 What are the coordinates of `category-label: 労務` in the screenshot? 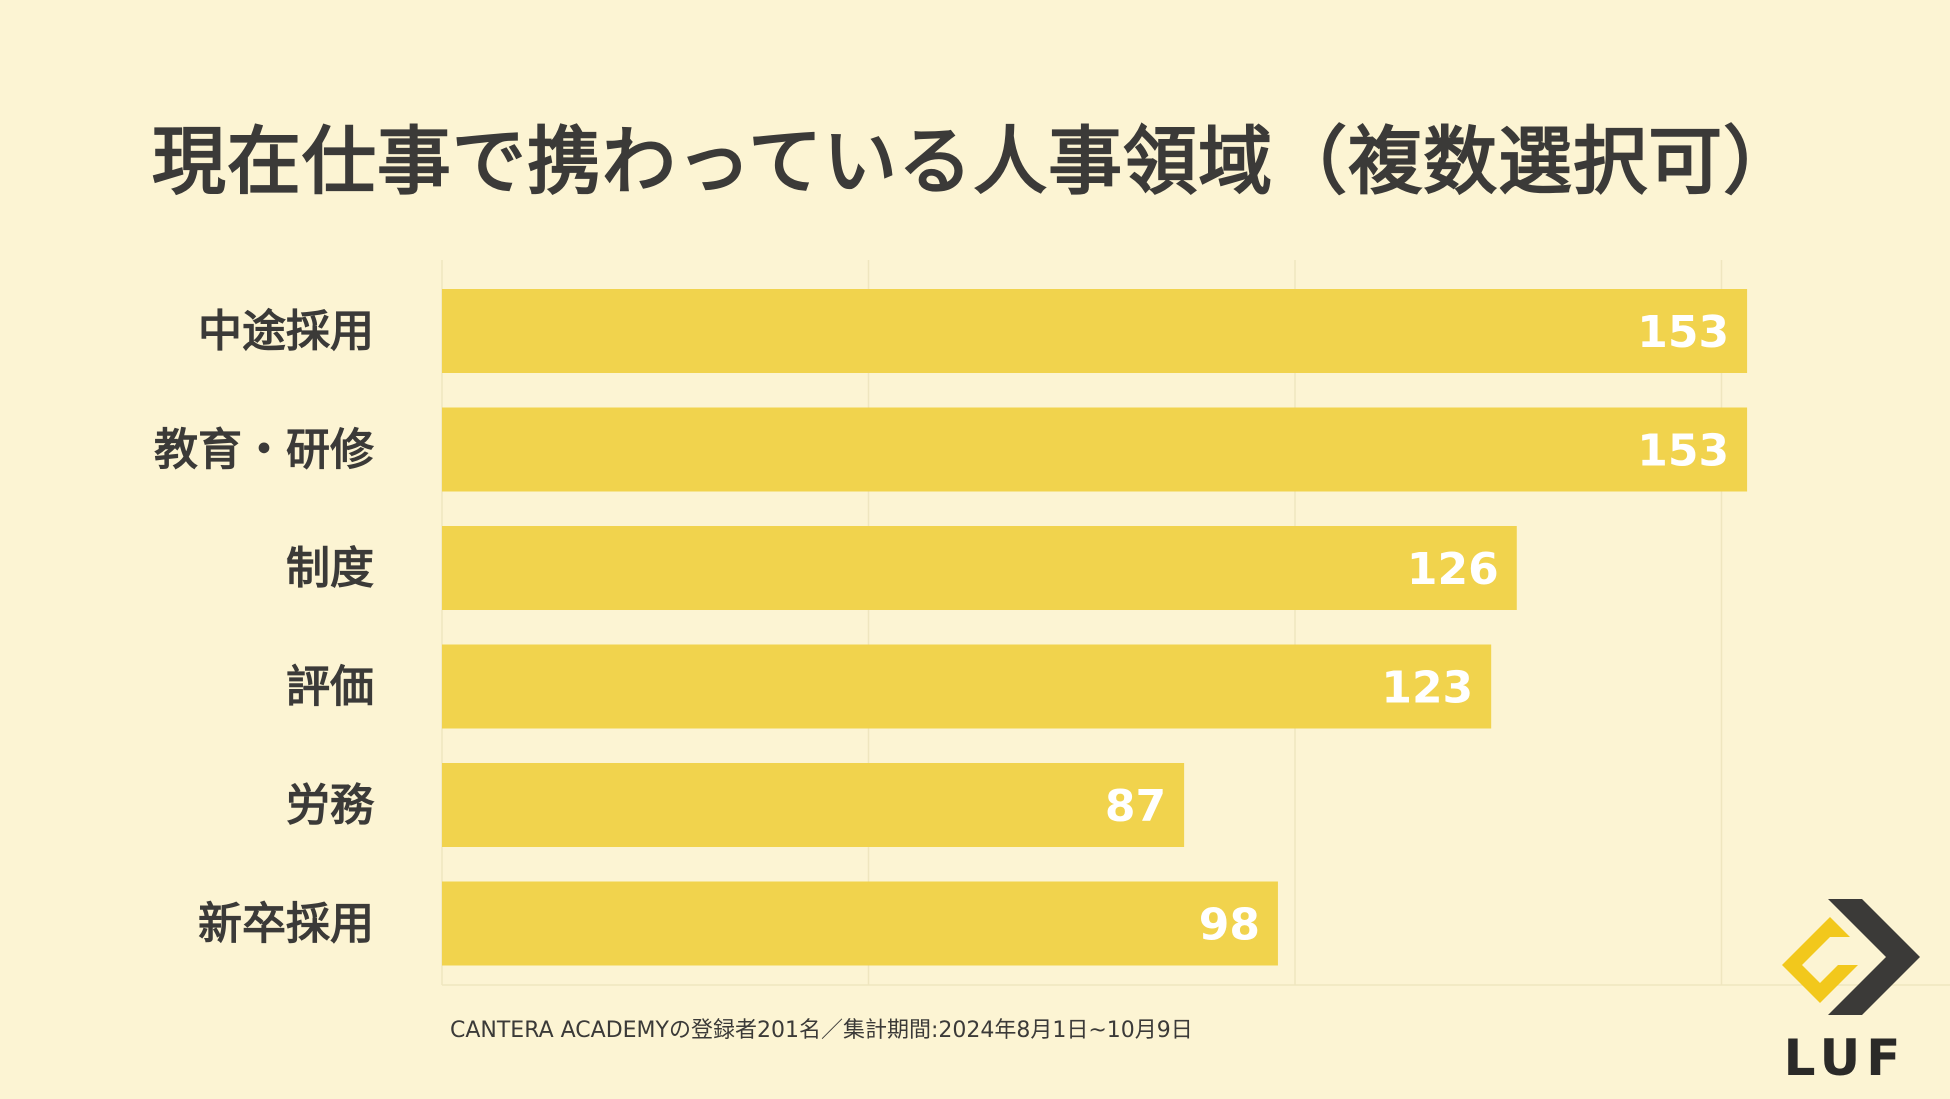 It's located at (330, 805).